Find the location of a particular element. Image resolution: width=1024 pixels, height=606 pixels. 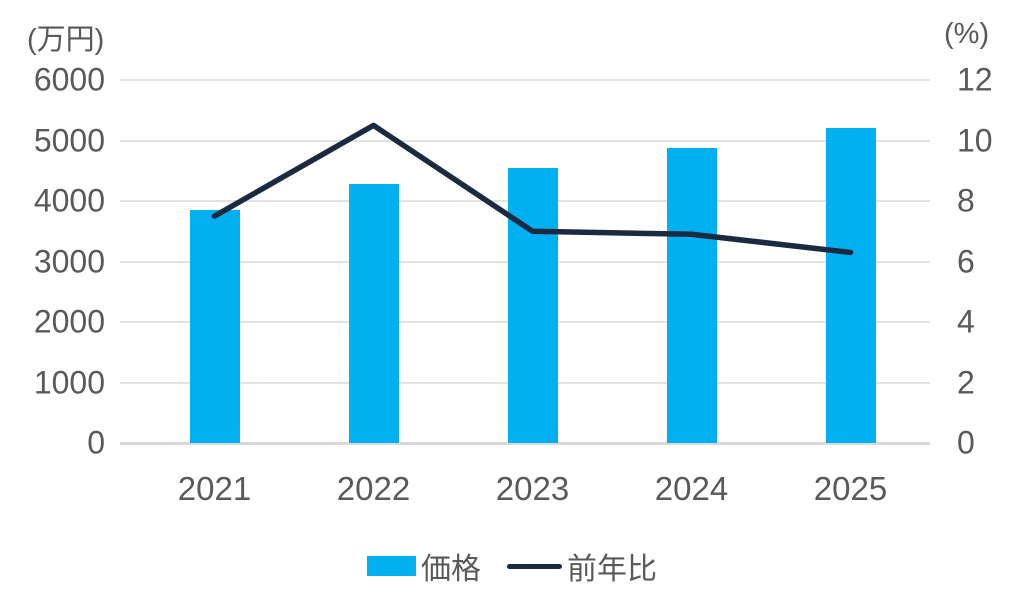

legend: 価格 前年比 is located at coordinates (512, 566).